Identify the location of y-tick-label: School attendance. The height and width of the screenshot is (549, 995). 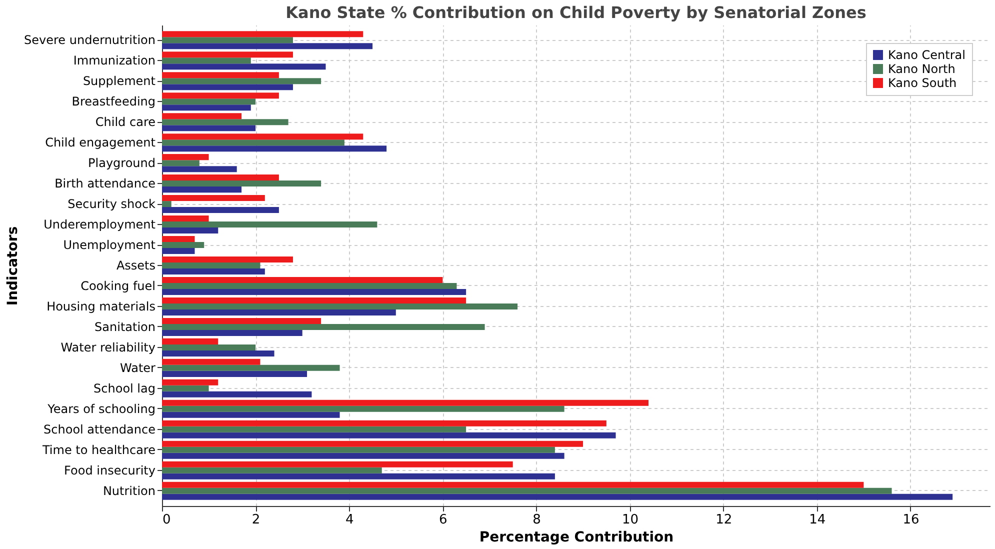
(100, 429).